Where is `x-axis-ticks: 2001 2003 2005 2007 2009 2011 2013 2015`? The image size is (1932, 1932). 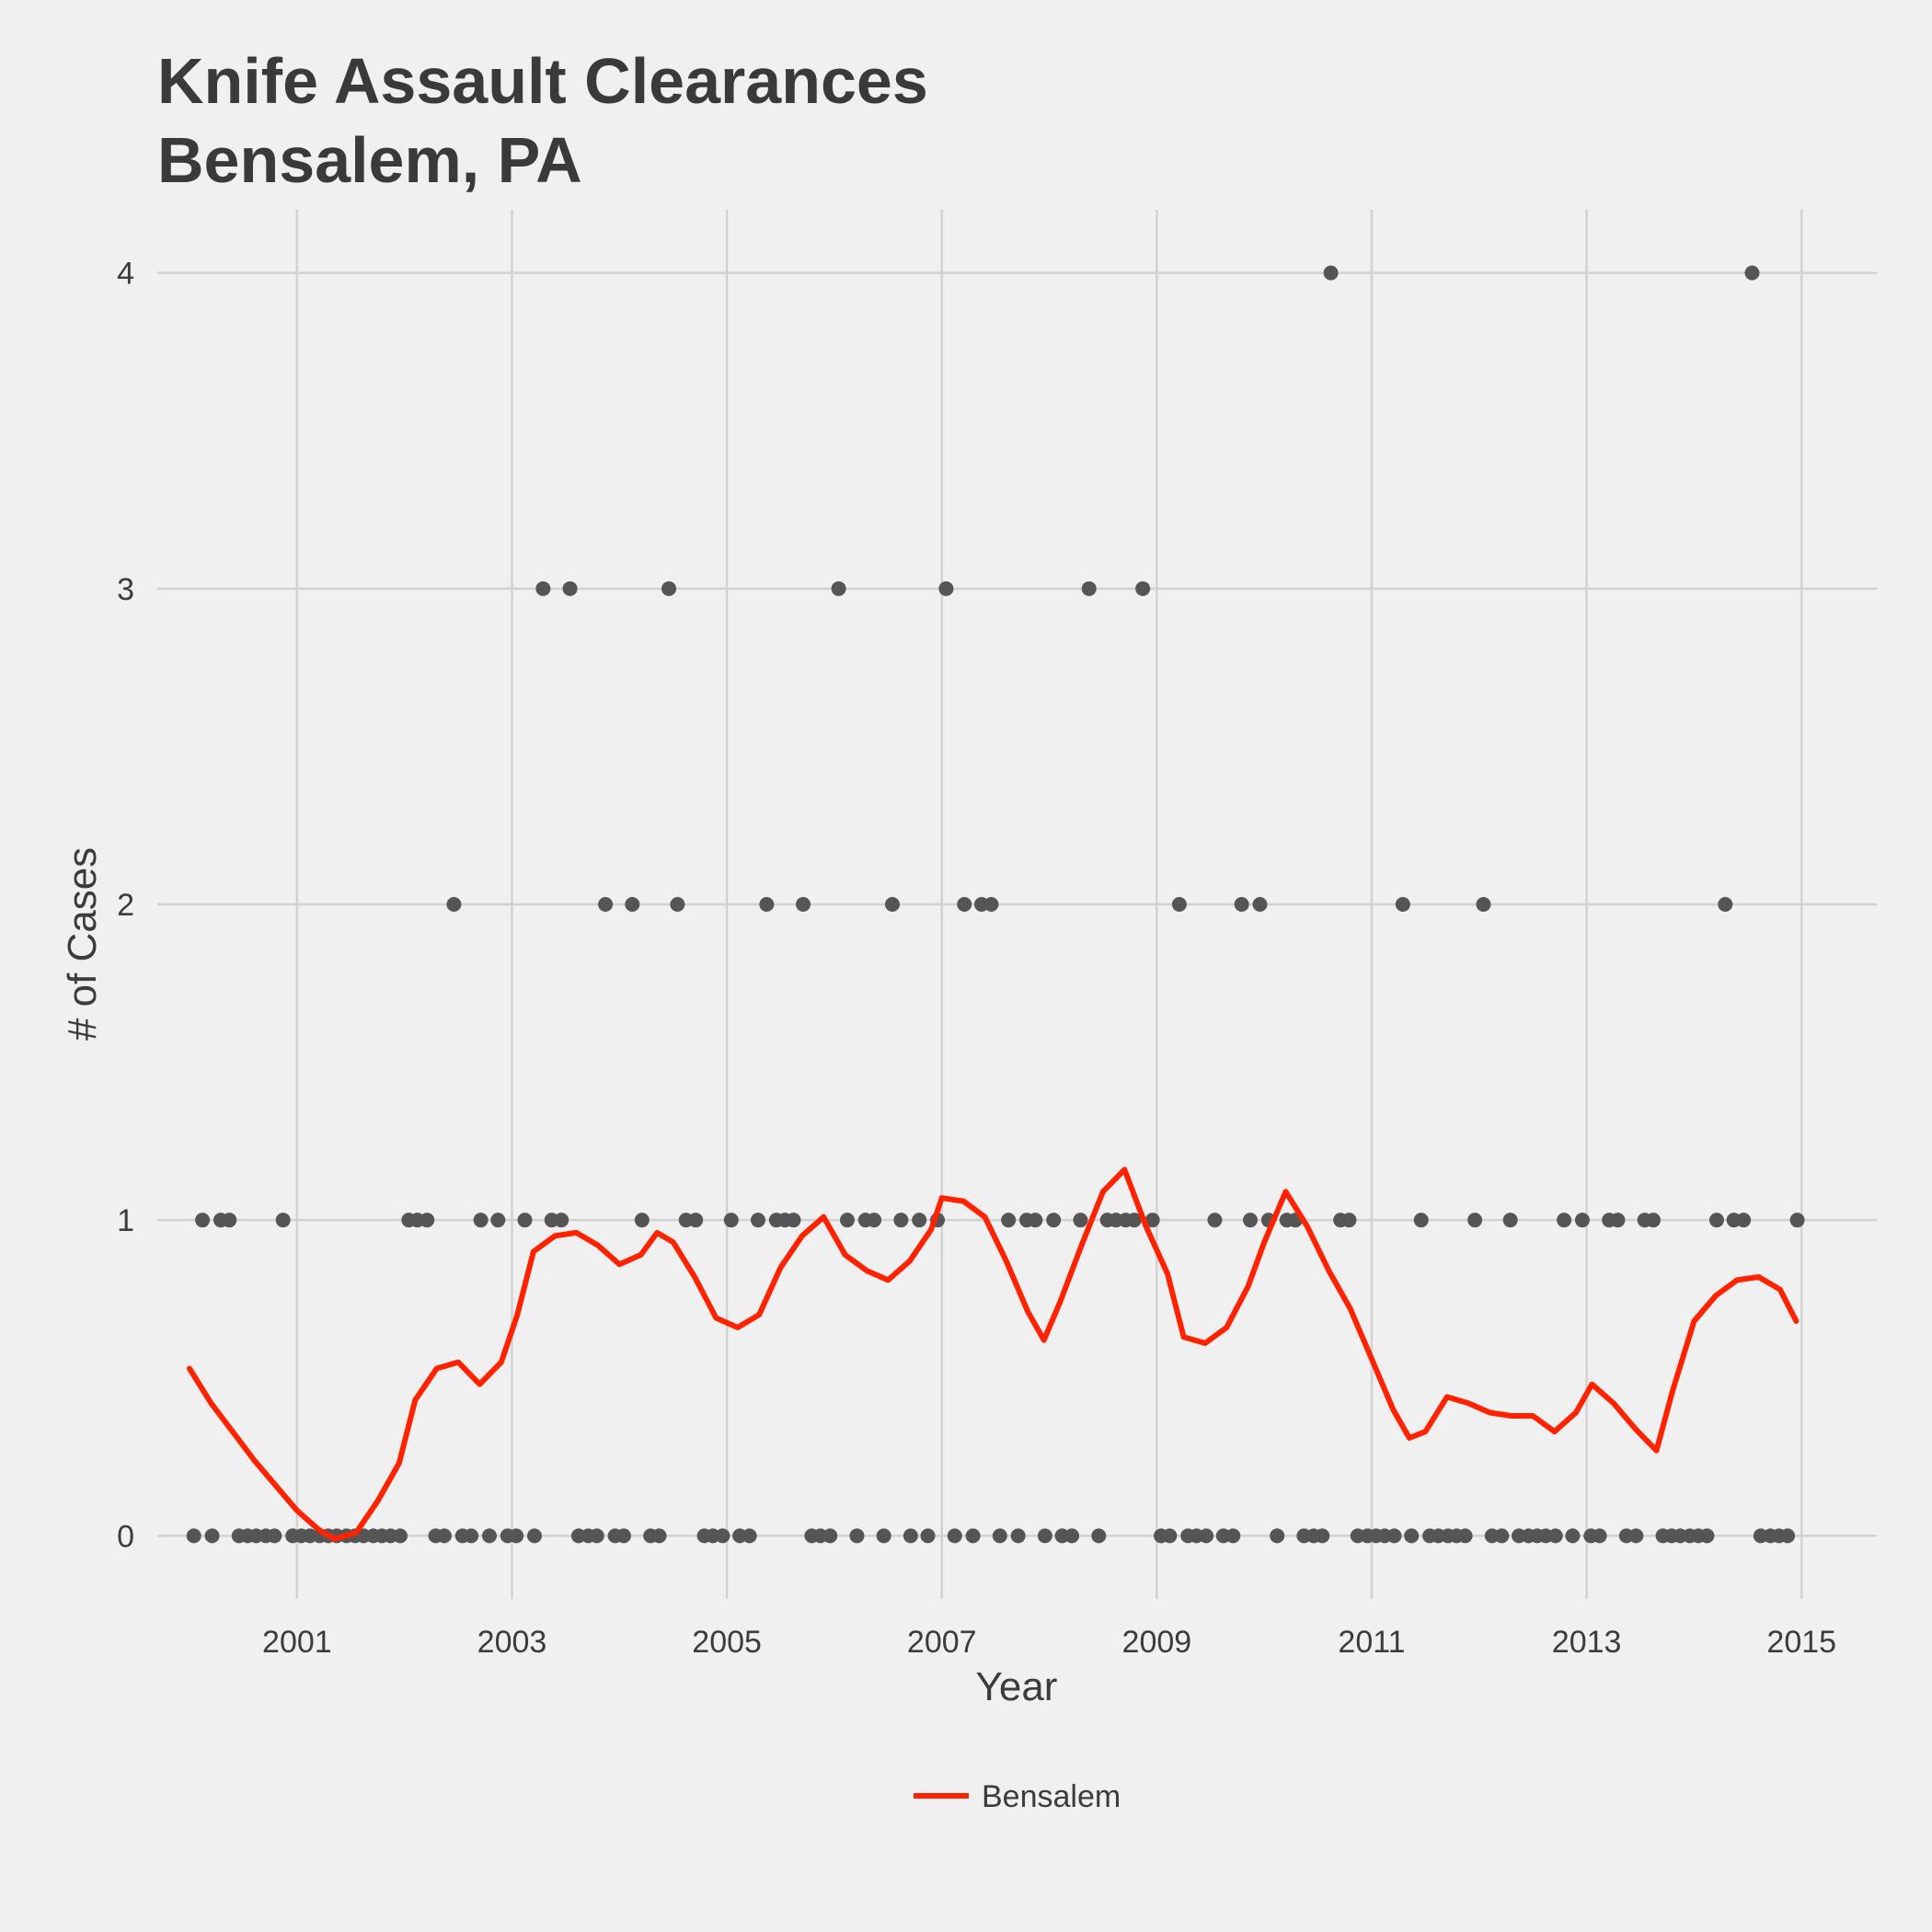 x-axis-ticks: 2001 2003 2005 2007 2009 2011 2013 2015 is located at coordinates (1049, 1642).